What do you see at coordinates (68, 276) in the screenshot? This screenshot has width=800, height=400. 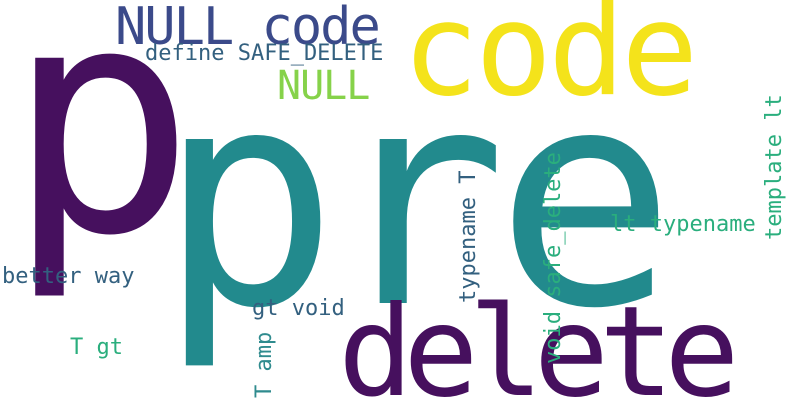 I see `word-better-way: better way` at bounding box center [68, 276].